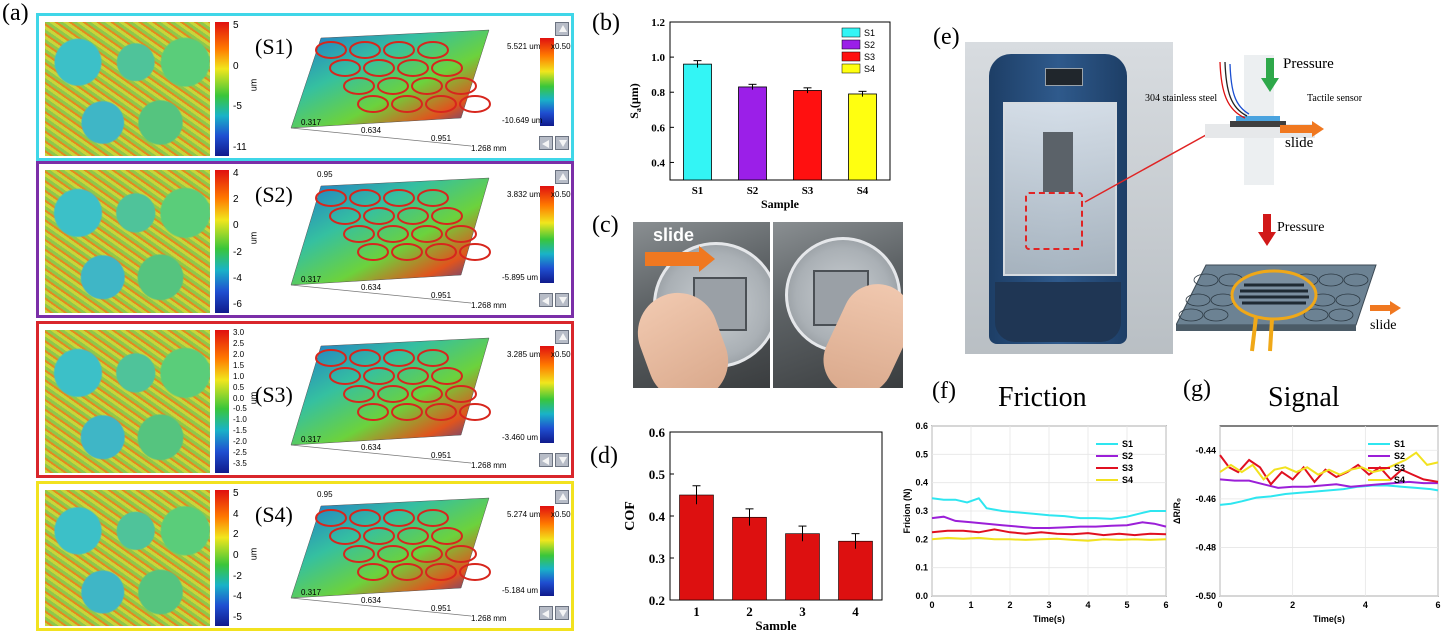 Image resolution: width=1442 pixels, height=632 pixels. What do you see at coordinates (696, 611) in the screenshot?
I see `x-tick-label: 1` at bounding box center [696, 611].